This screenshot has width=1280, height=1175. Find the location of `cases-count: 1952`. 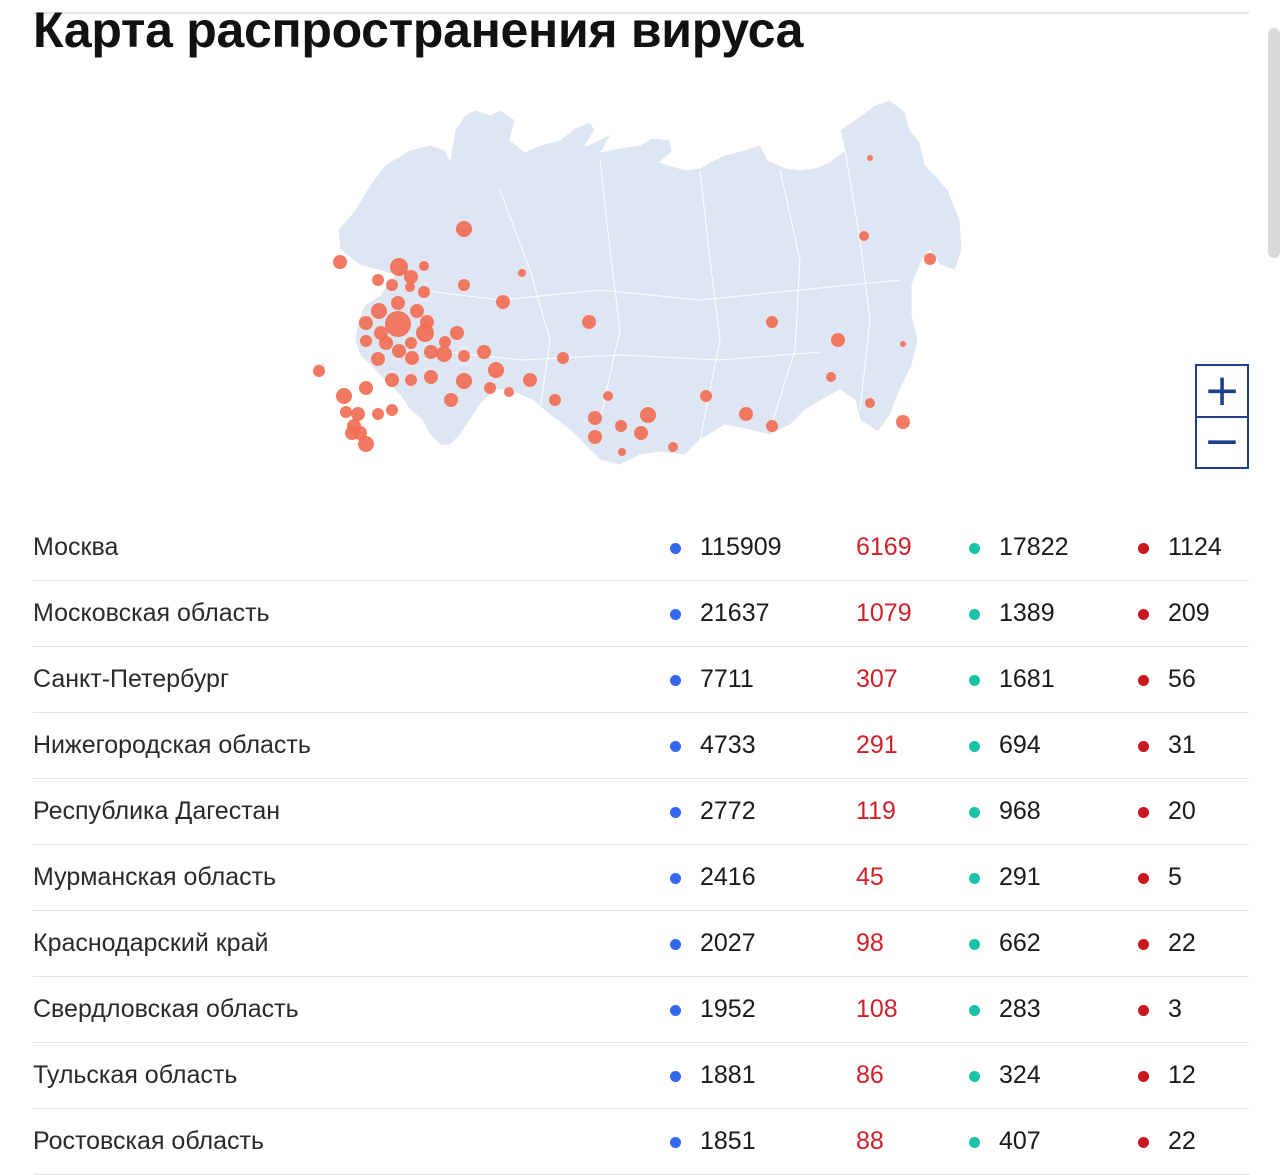

cases-count: 1952 is located at coordinates (728, 1009).